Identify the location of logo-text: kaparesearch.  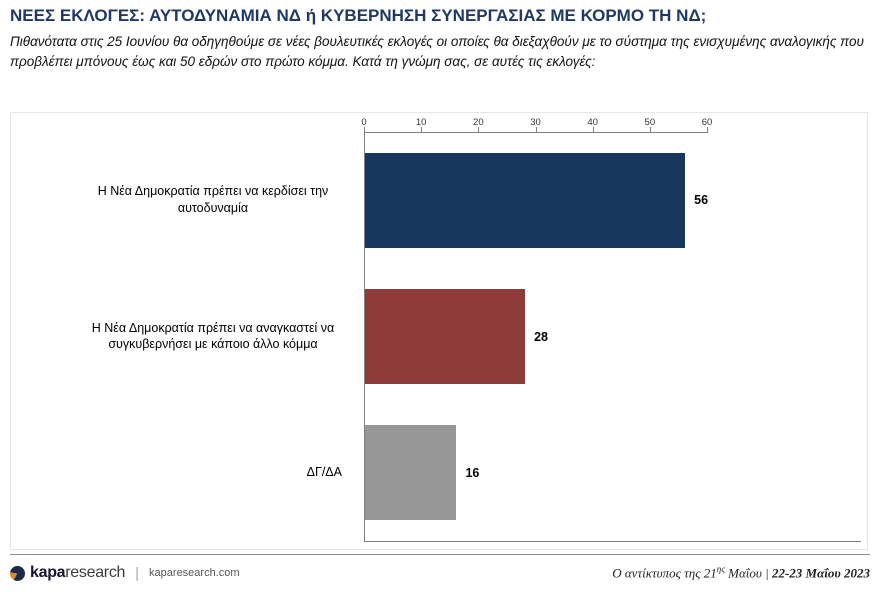
(77, 573).